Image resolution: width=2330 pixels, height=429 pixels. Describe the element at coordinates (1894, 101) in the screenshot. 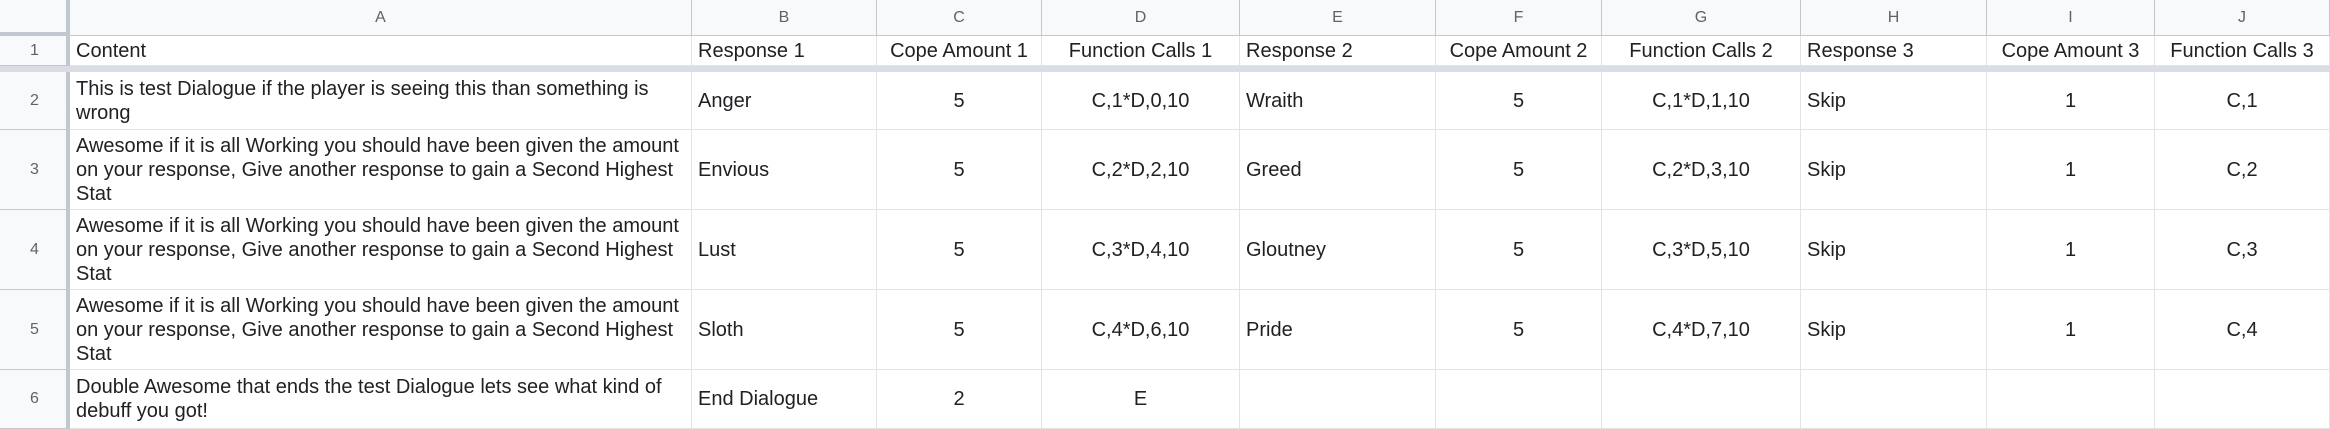

I see `cell-h2: Skip` at that location.